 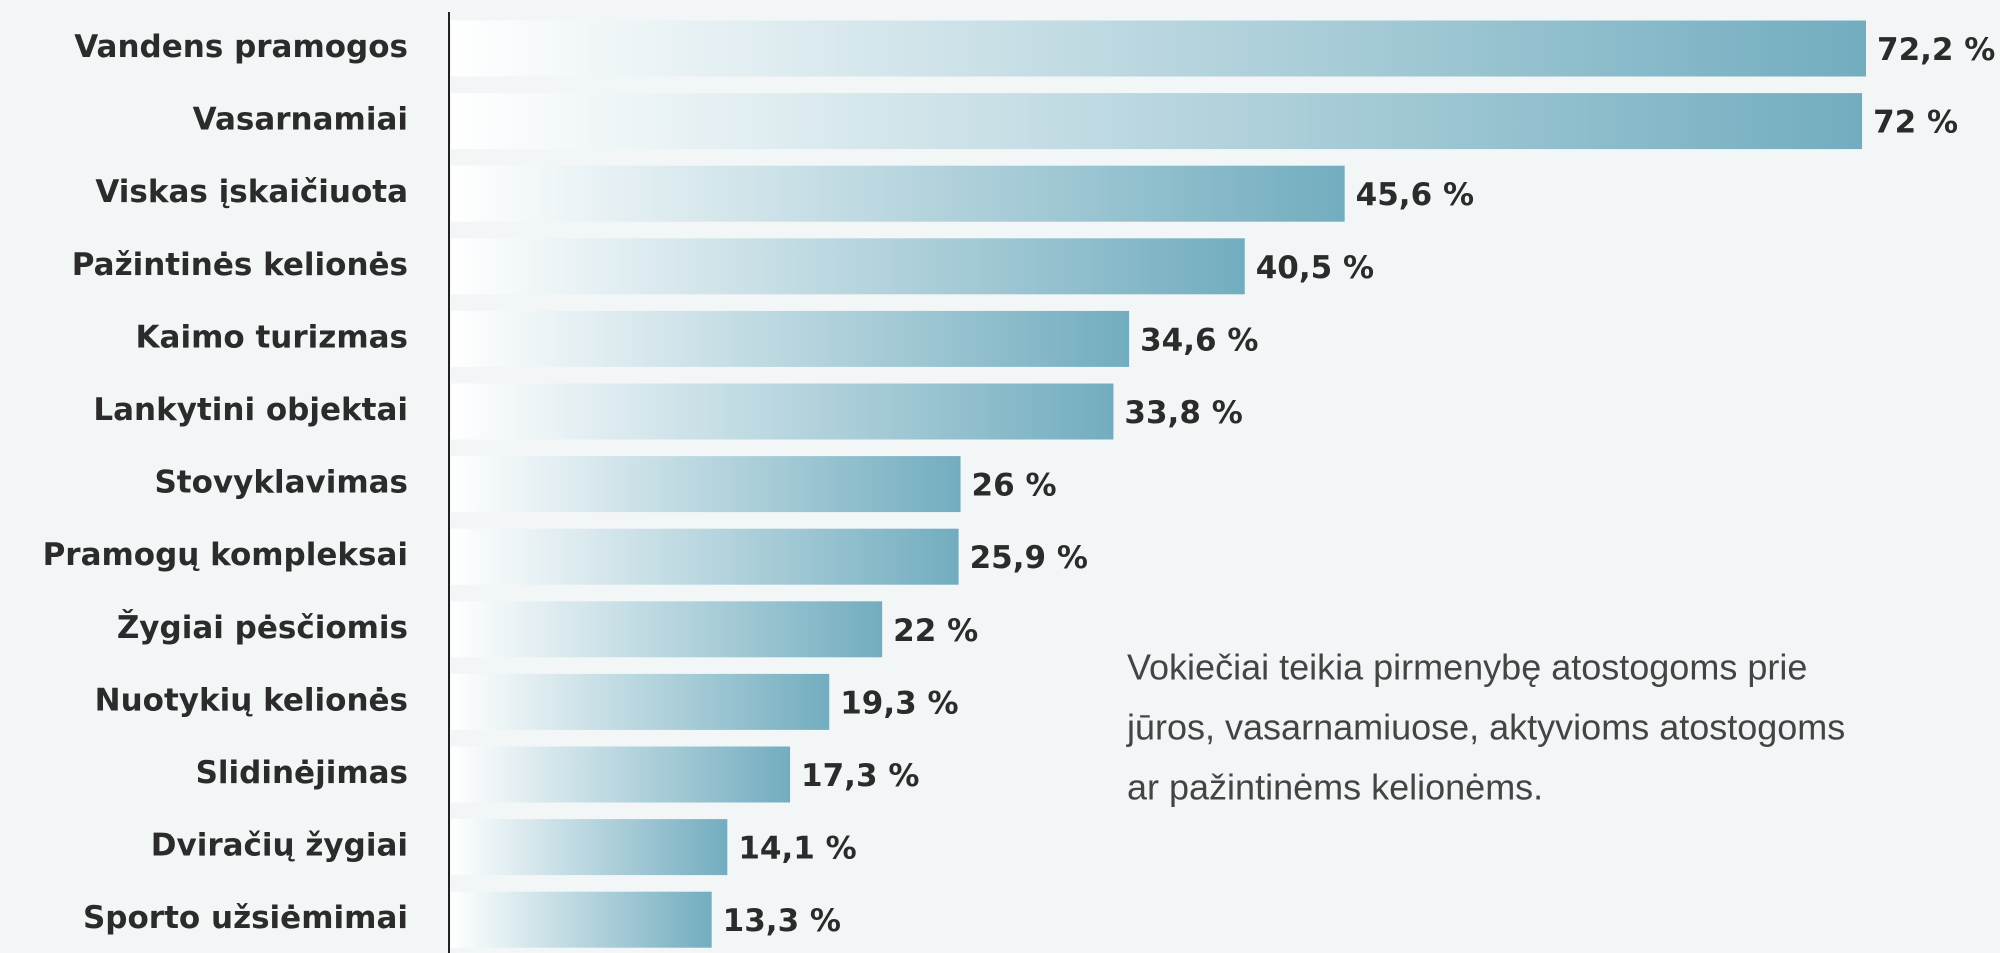 What do you see at coordinates (281, 483) in the screenshot?
I see `category-label: Stovyklavimas` at bounding box center [281, 483].